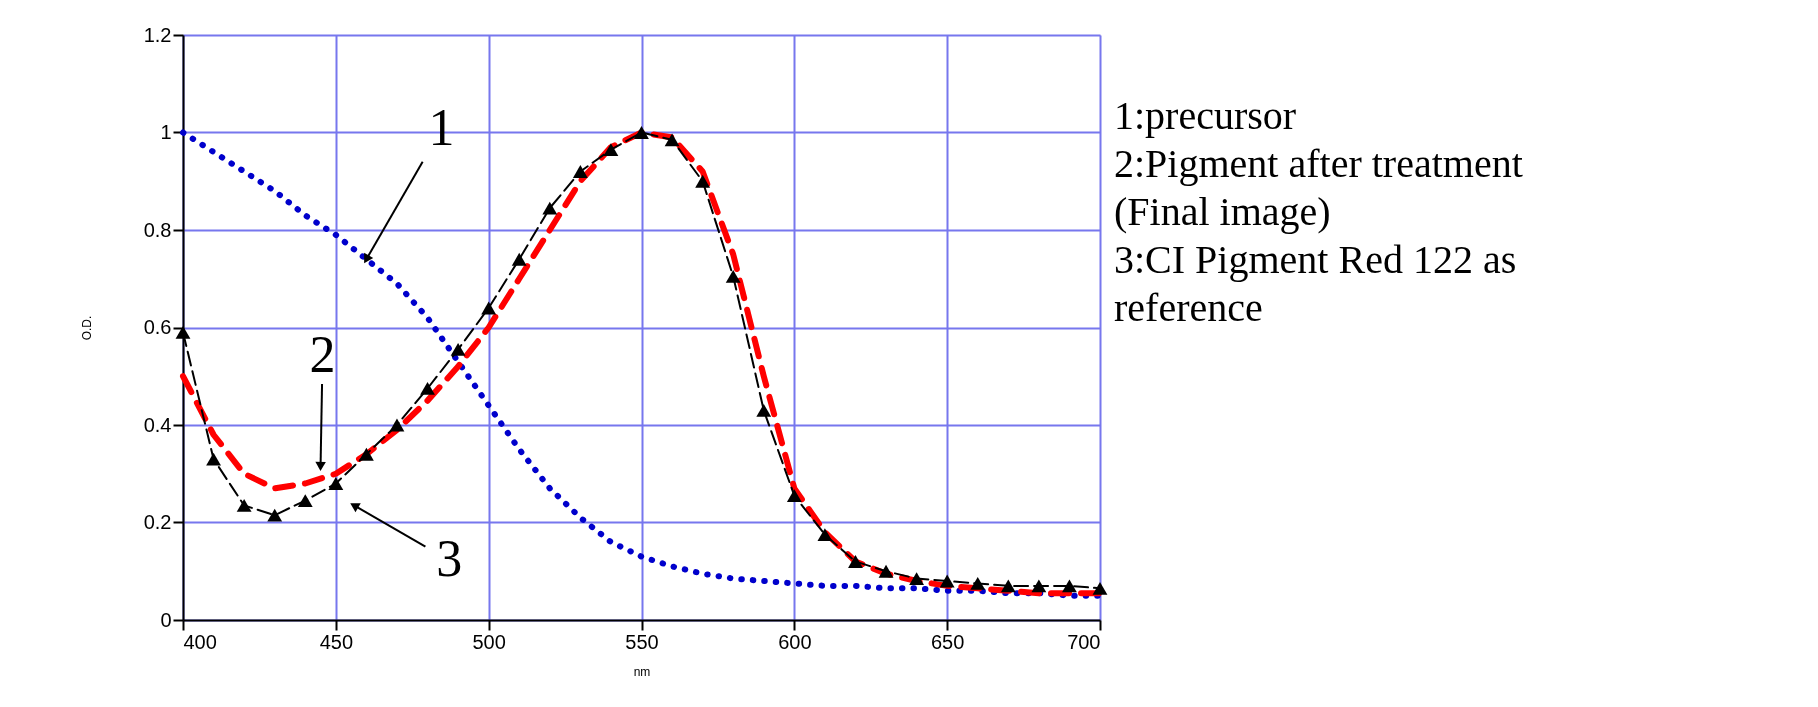  I want to click on x-tick-label: 500, so click(489, 641).